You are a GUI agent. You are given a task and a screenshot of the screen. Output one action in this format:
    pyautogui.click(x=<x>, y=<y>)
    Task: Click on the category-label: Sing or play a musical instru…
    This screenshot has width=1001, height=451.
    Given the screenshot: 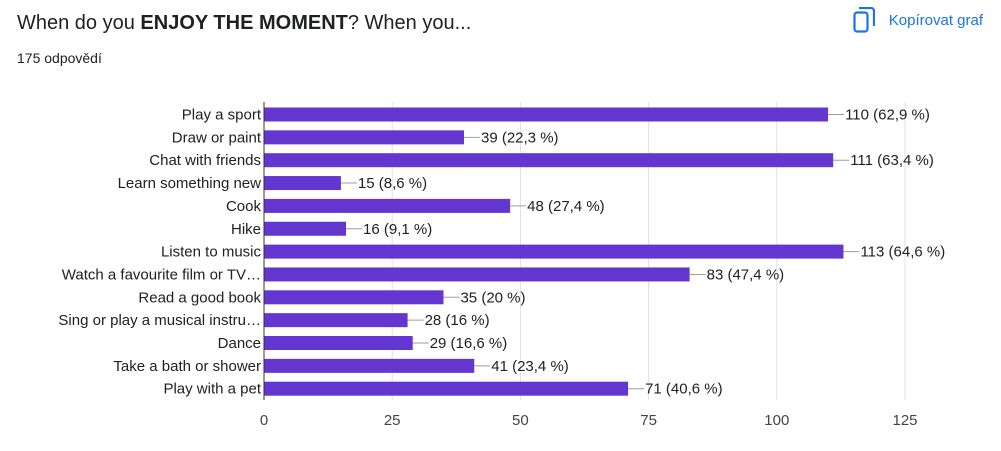 What is the action you would take?
    pyautogui.click(x=159, y=320)
    